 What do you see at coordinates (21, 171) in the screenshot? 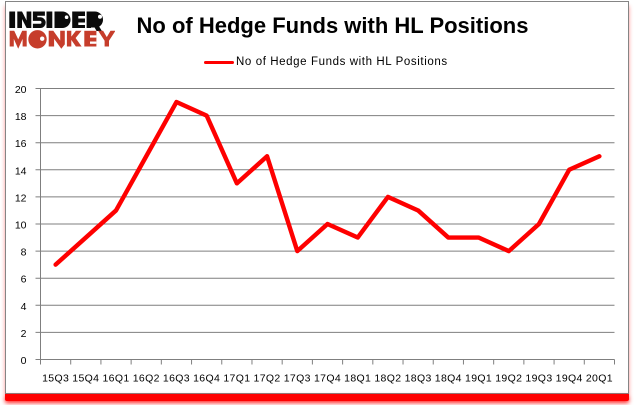
I see `svg-text: 14` at bounding box center [21, 171].